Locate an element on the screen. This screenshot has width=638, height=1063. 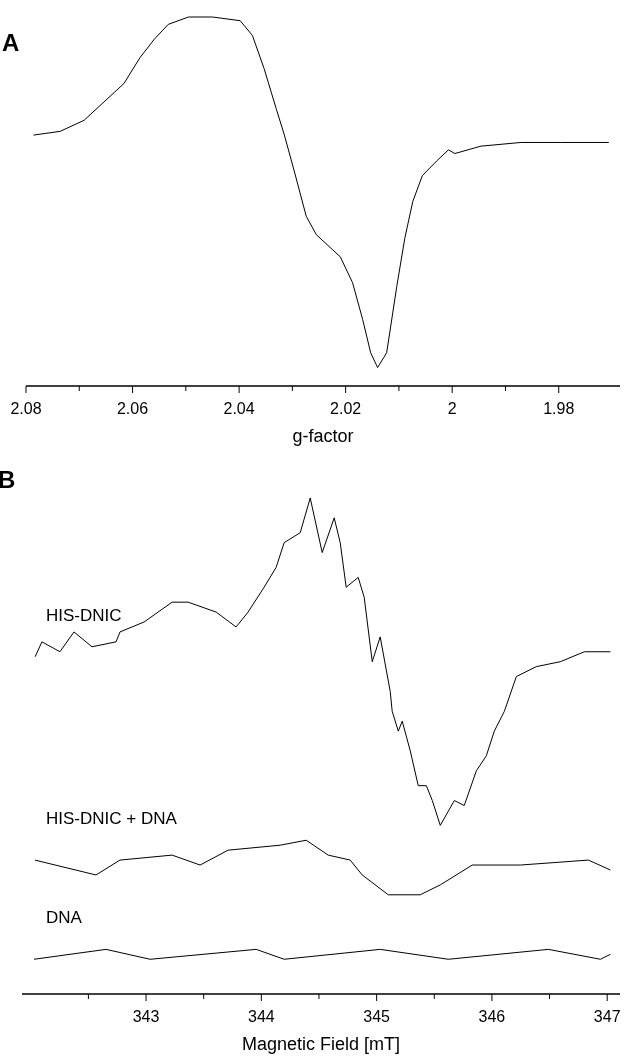
series-label: DNA is located at coordinates (64, 918).